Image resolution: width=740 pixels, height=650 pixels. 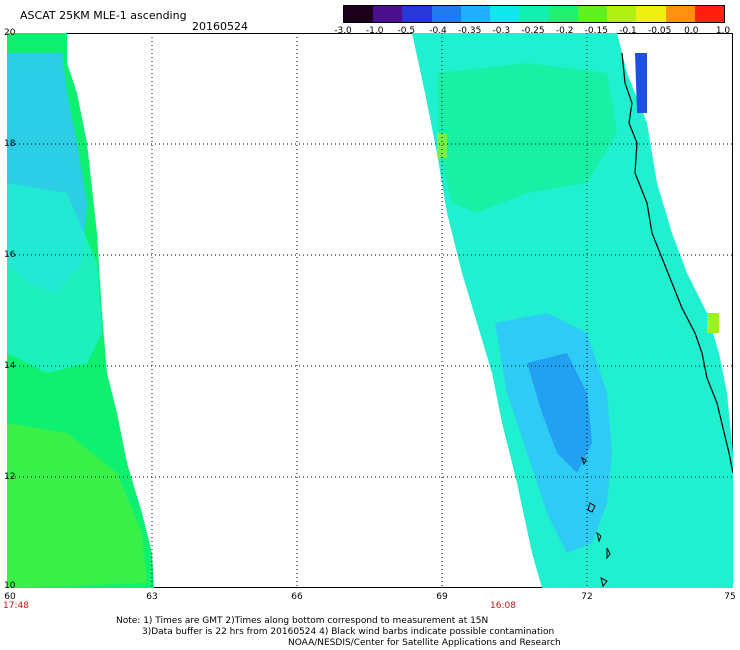 What do you see at coordinates (10, 366) in the screenshot?
I see `lat-label-14: 14` at bounding box center [10, 366].